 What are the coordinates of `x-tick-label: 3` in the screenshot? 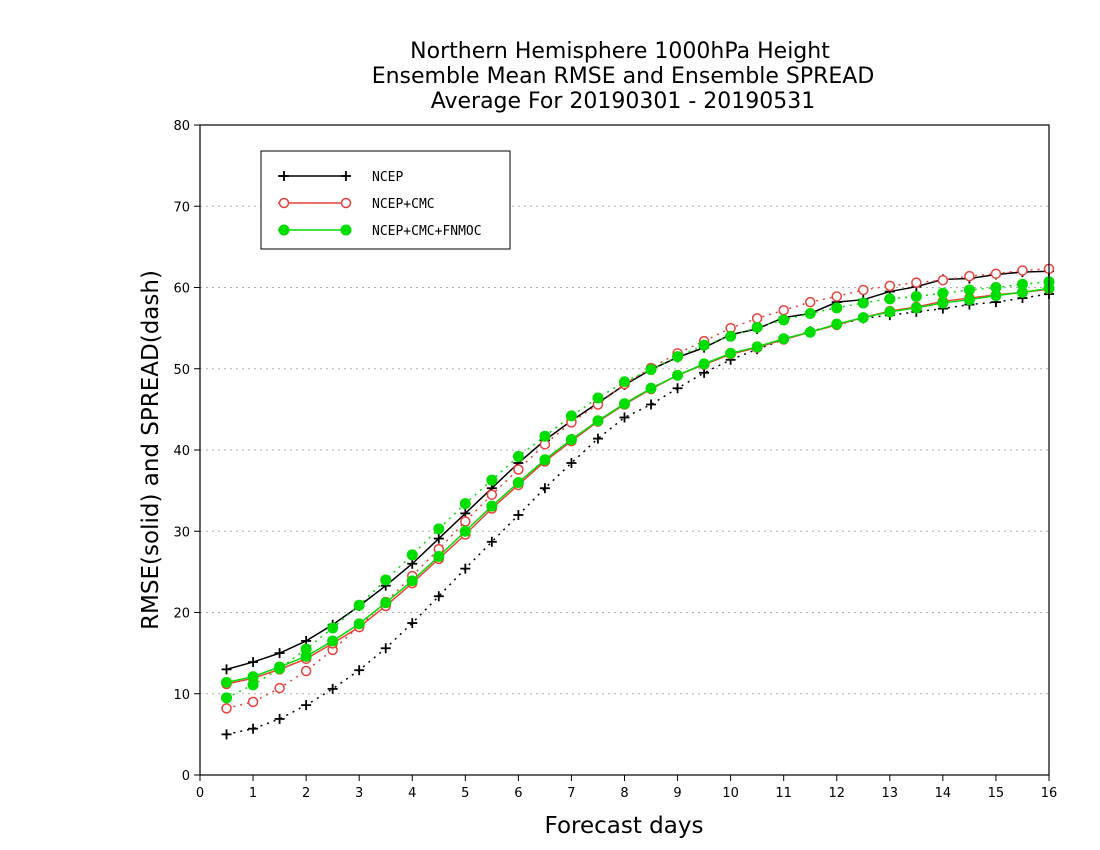 It's located at (359, 793).